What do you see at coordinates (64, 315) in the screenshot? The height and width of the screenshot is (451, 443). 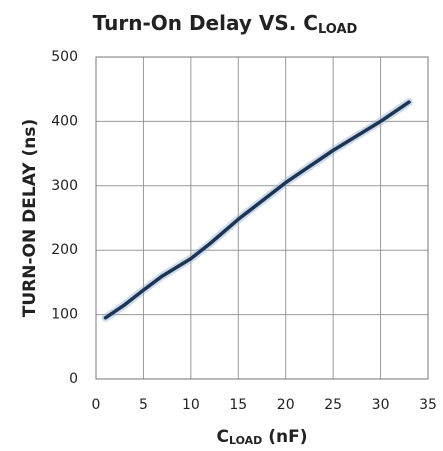 I see `y-tick-label: 100` at bounding box center [64, 315].